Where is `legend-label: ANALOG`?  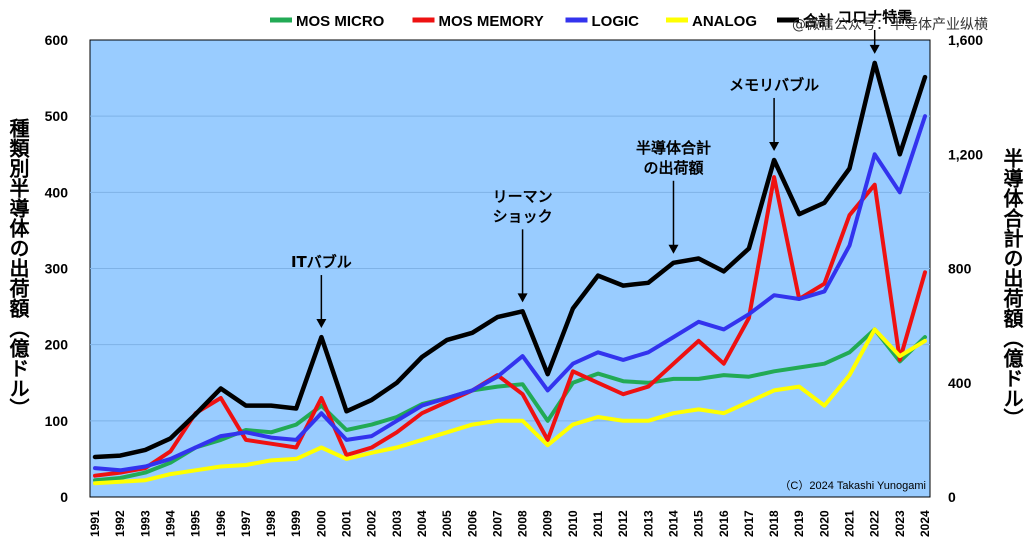
legend-label: ANALOG is located at coordinates (724, 21).